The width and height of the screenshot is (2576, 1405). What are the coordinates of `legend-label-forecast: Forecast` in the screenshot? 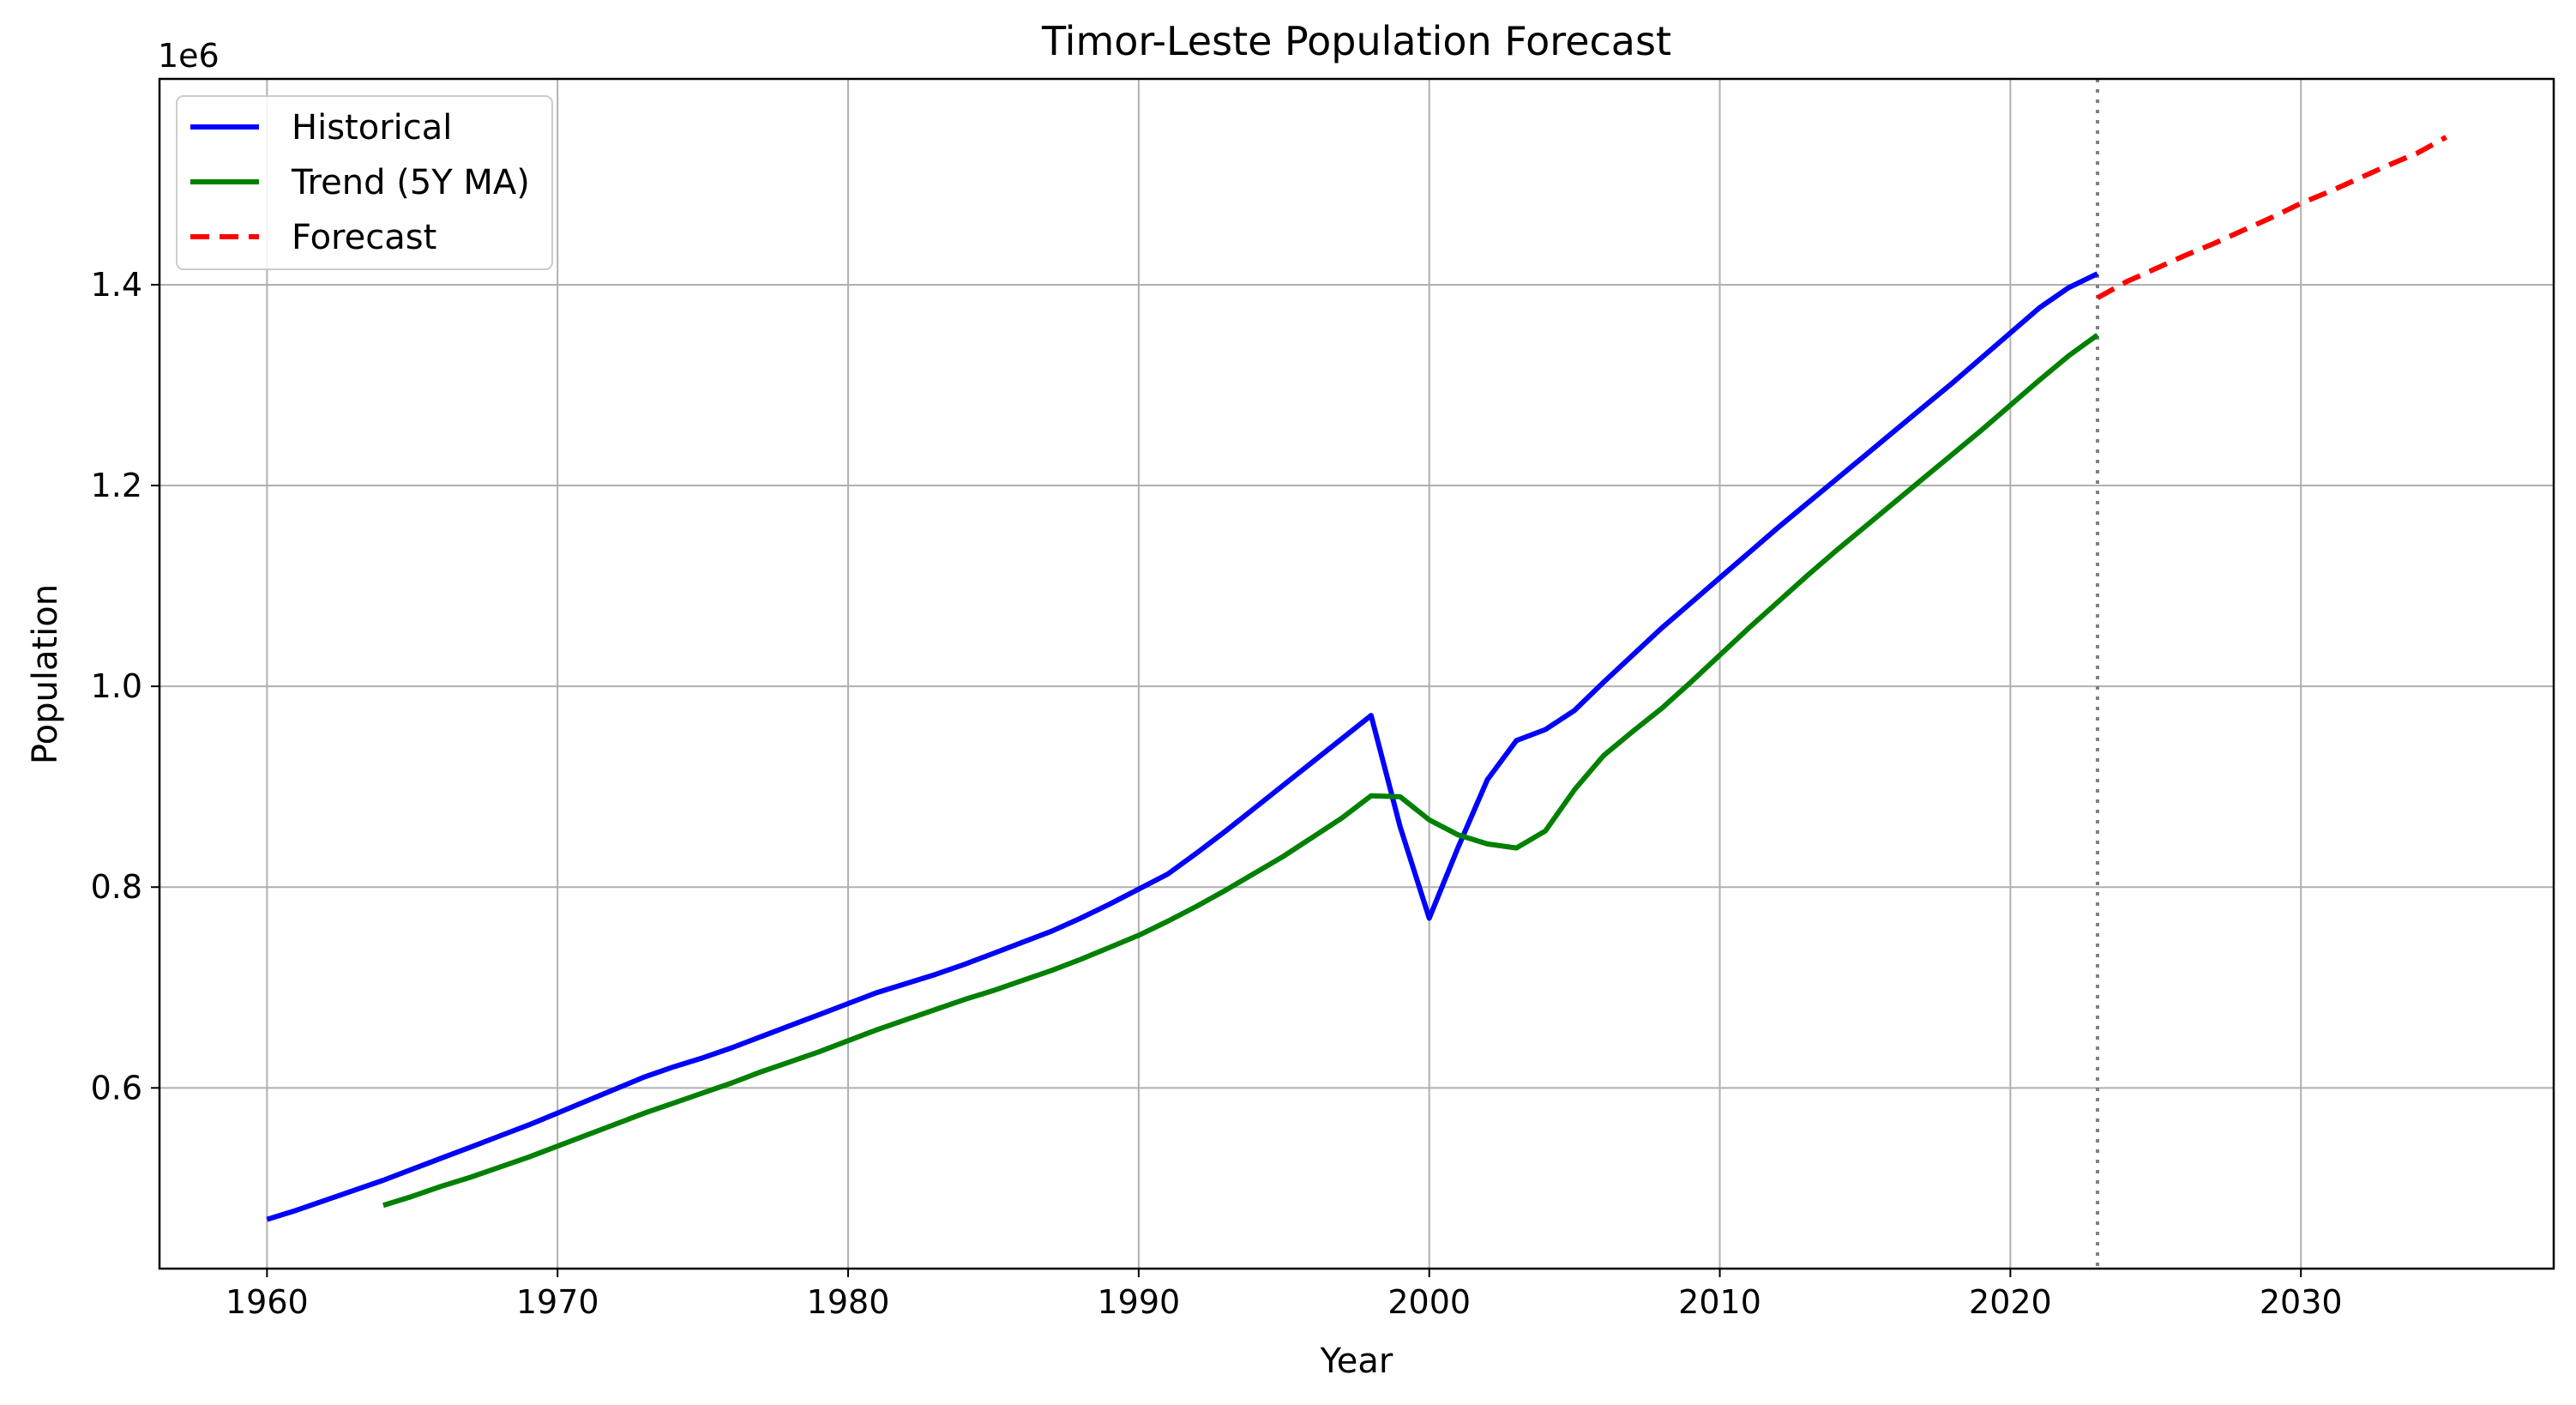 It's located at (364, 237).